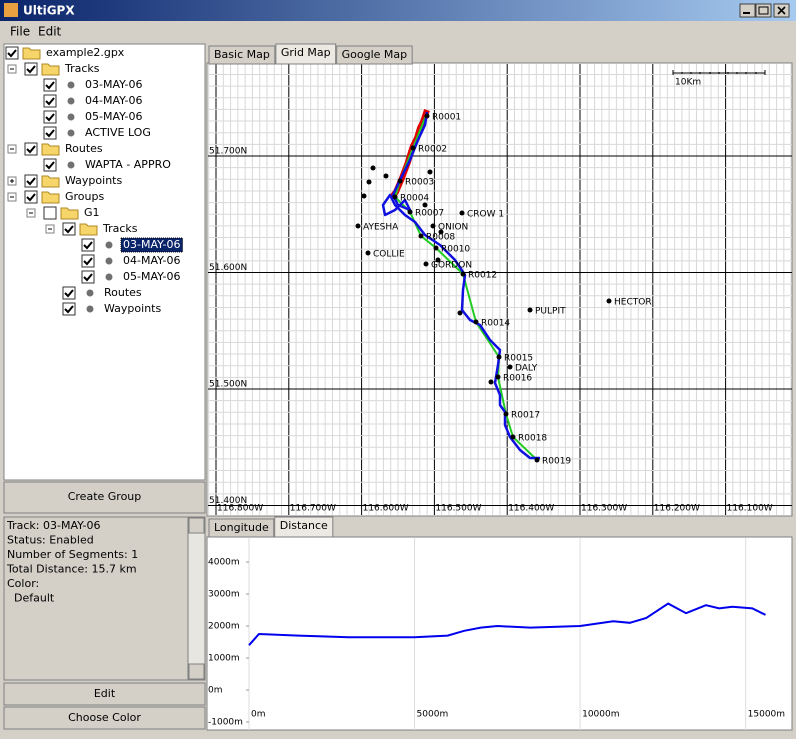 The width and height of the screenshot is (796, 739). What do you see at coordinates (375, 54) in the screenshot?
I see `map-tab-label: Google Map` at bounding box center [375, 54].